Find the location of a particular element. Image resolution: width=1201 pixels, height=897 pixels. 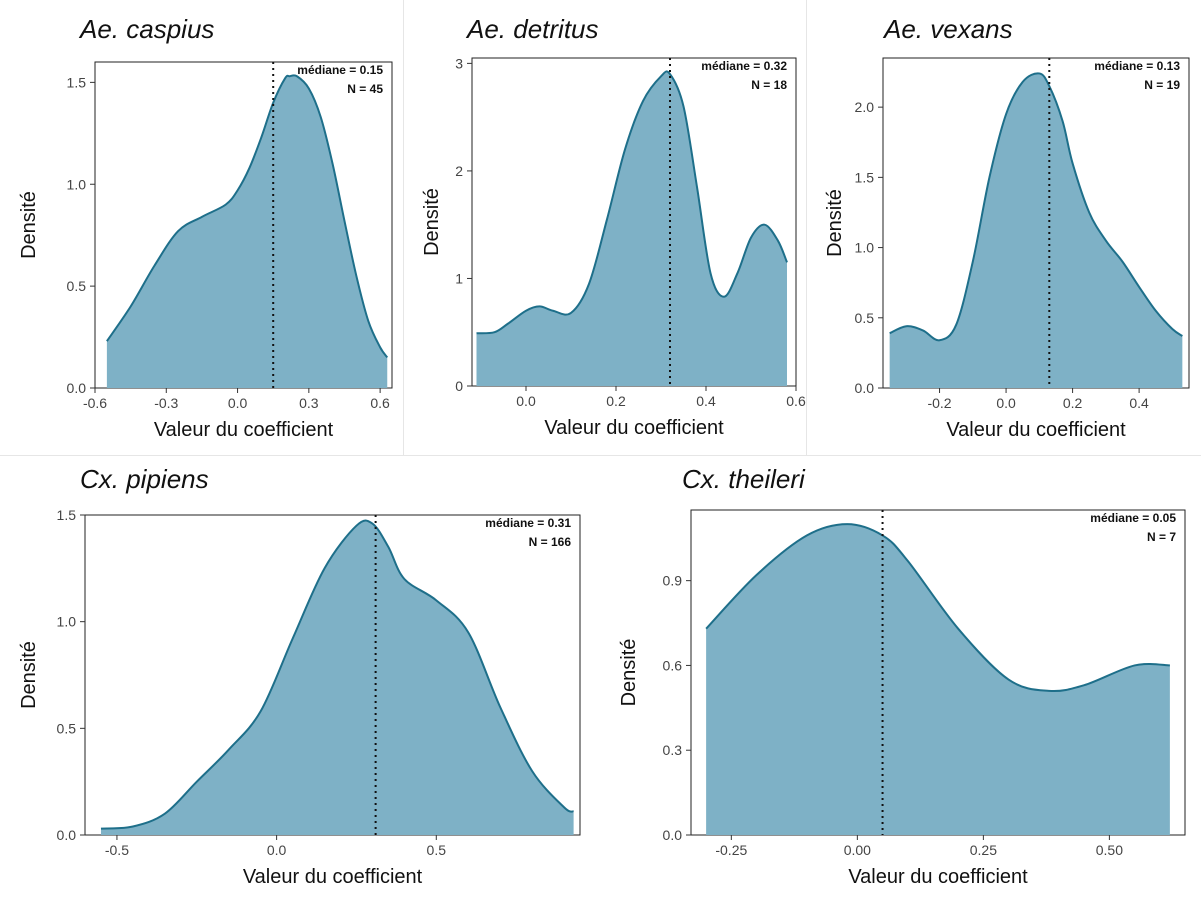

y-tick-label: 2.0 is located at coordinates (865, 107).